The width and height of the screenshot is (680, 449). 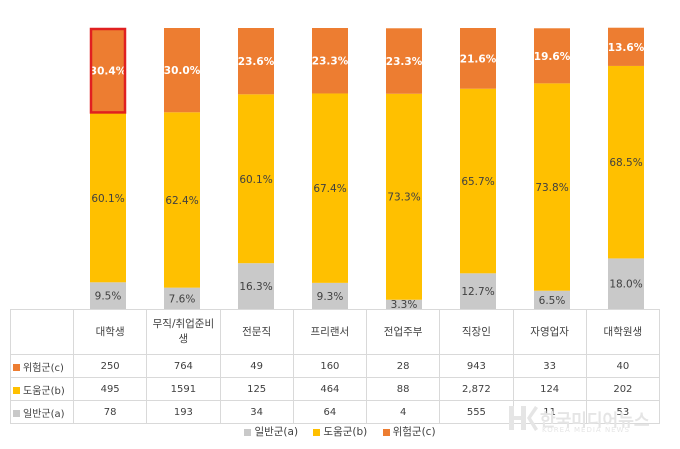 I want to click on watermark: 한국미디어뉴스 KOREA MEDIA NEWS, so click(x=593, y=419).